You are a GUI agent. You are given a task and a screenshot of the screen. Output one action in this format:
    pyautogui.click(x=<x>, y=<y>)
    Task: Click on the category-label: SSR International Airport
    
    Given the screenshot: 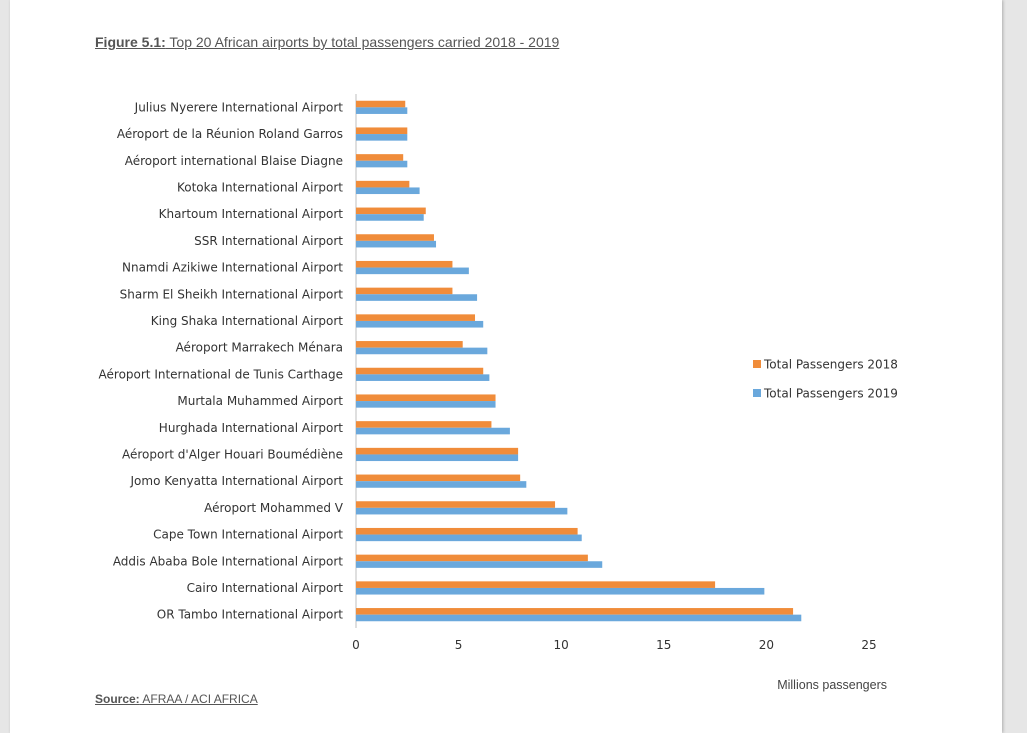 What is the action you would take?
    pyautogui.click(x=268, y=241)
    